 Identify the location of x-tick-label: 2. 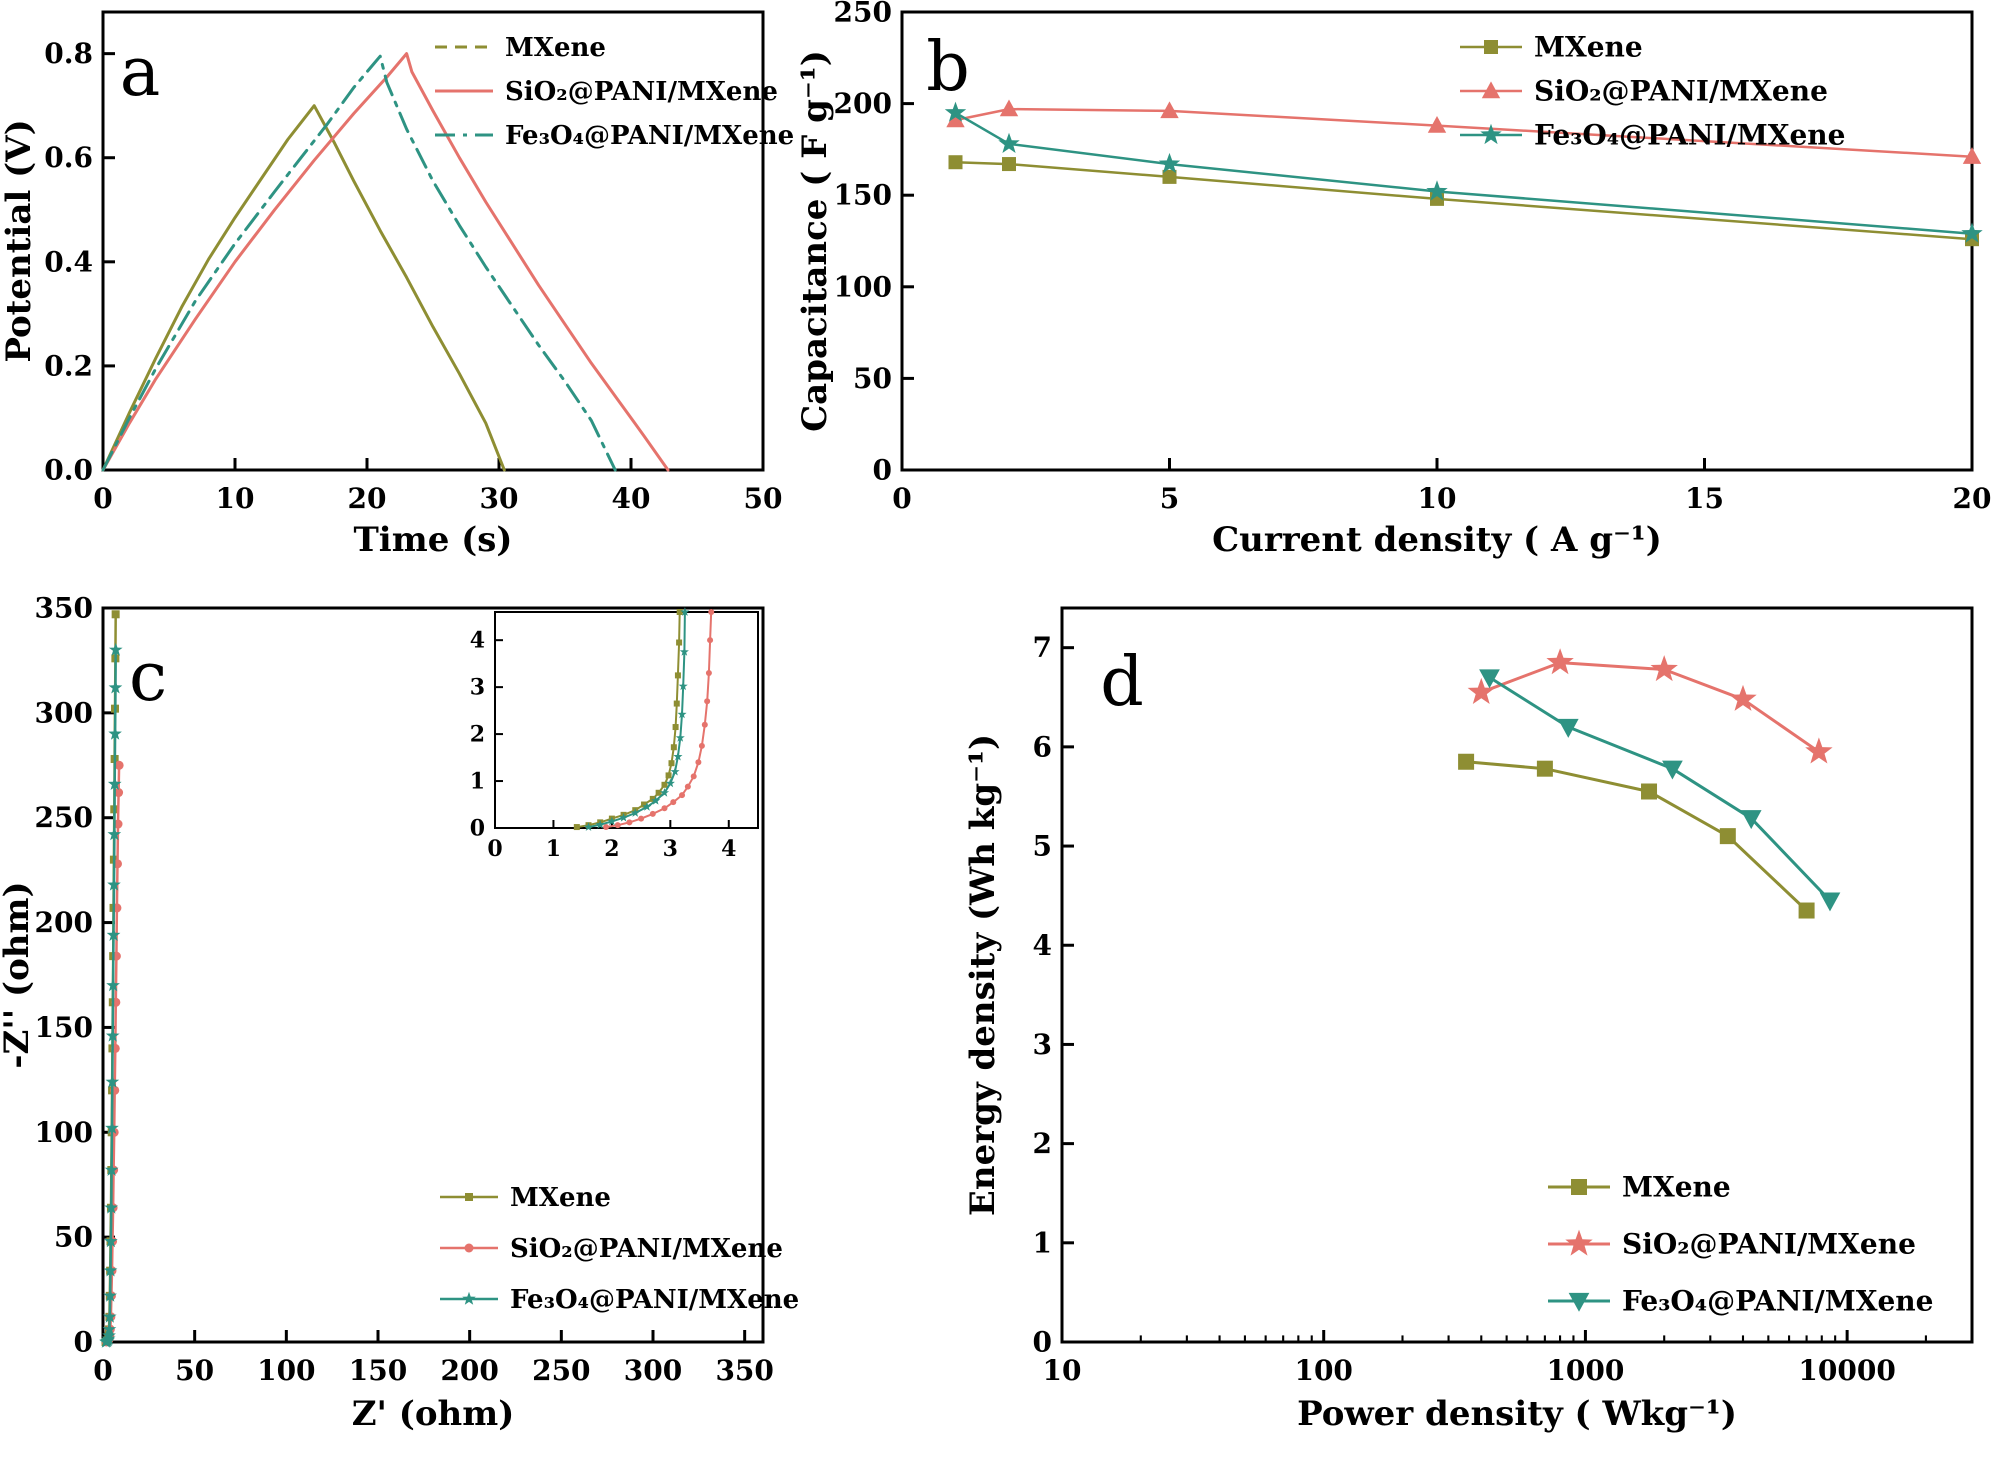
(611, 849).